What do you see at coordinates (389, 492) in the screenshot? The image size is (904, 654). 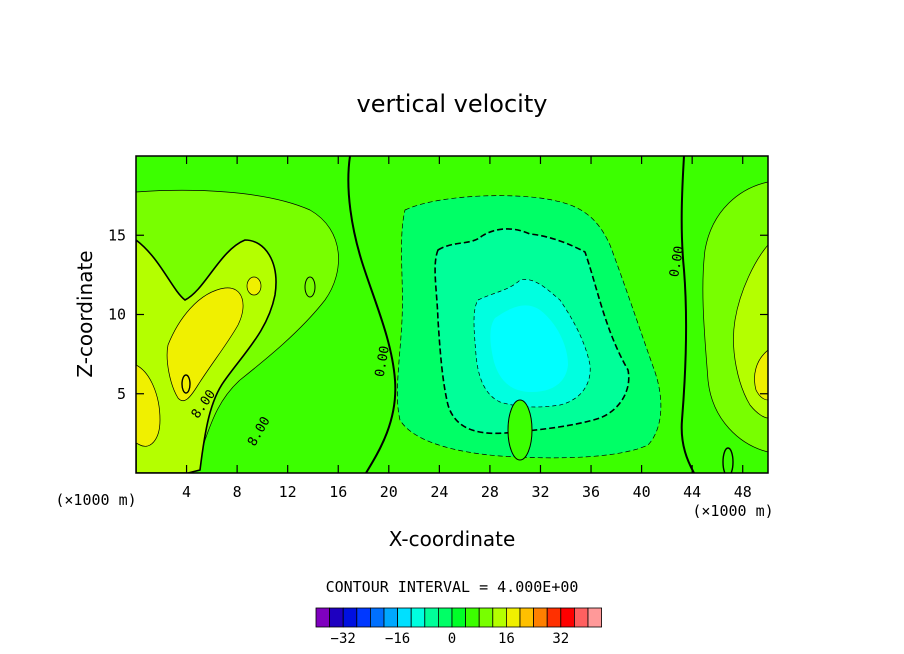 I see `x-tick-label: 20` at bounding box center [389, 492].